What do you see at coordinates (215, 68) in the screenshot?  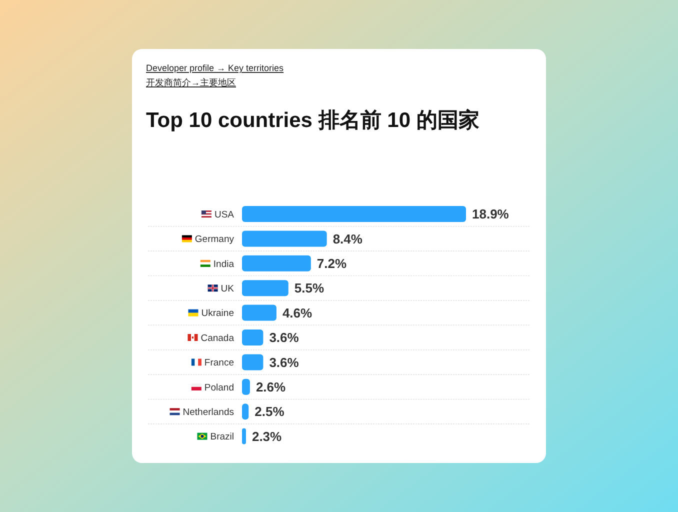 I see `text: Developer profile → Key territories` at bounding box center [215, 68].